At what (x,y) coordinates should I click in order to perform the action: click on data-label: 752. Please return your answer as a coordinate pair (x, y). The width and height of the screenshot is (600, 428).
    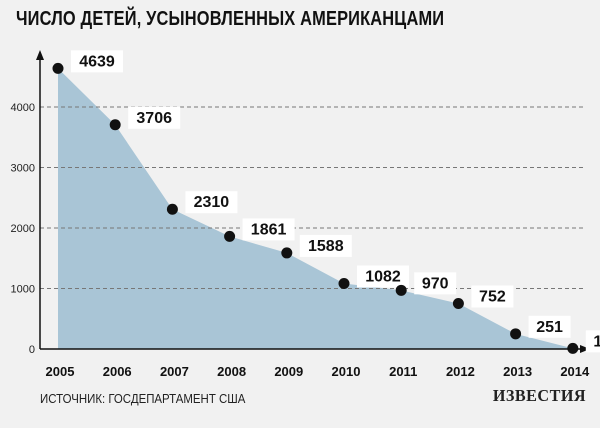
    Looking at the image, I should click on (492, 297).